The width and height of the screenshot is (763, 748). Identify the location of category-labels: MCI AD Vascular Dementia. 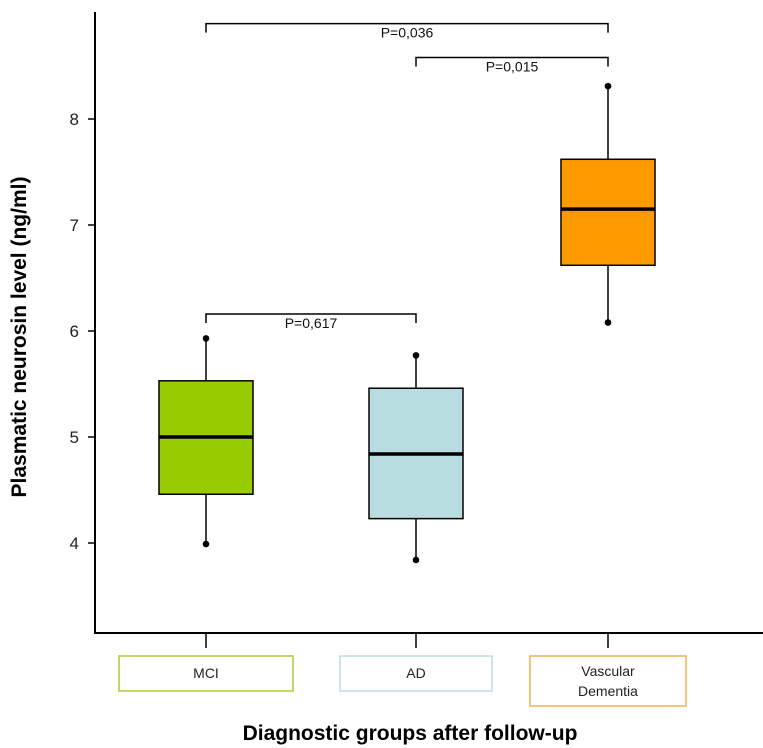
(402, 669).